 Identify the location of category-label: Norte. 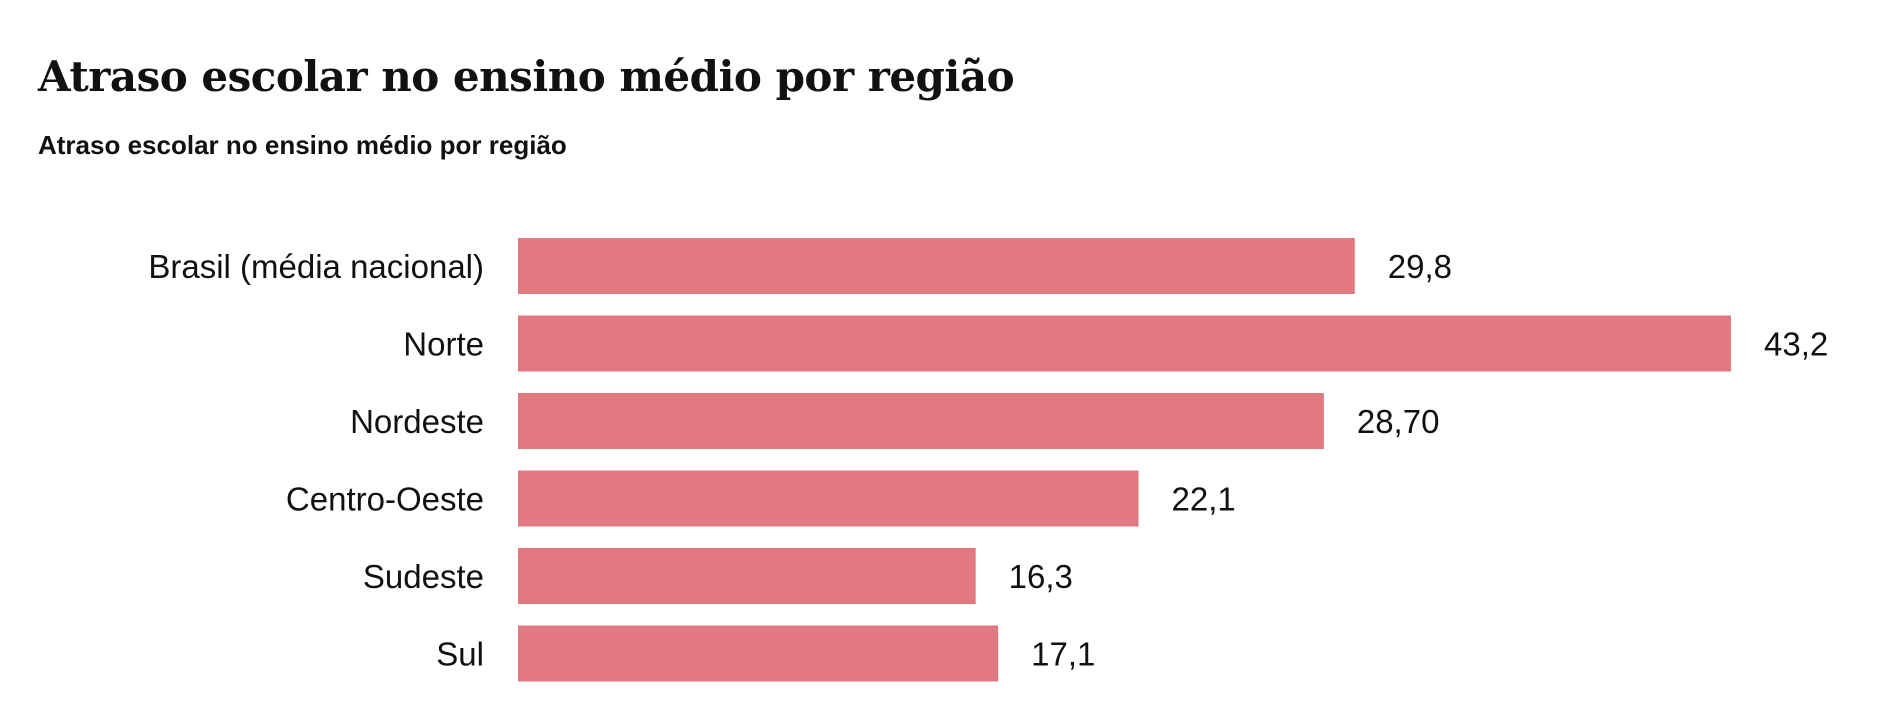
(443, 344).